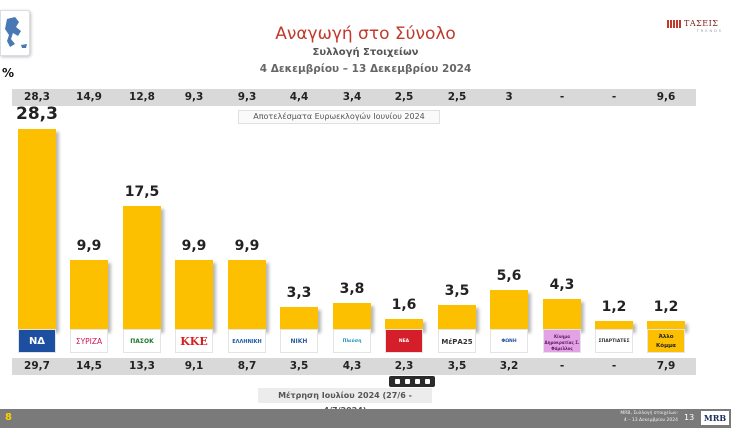 Image resolution: width=731 pixels, height=428 pixels. Describe the element at coordinates (666, 341) in the screenshot. I see `other-party-logo: Άλλο Κόμμα` at that location.